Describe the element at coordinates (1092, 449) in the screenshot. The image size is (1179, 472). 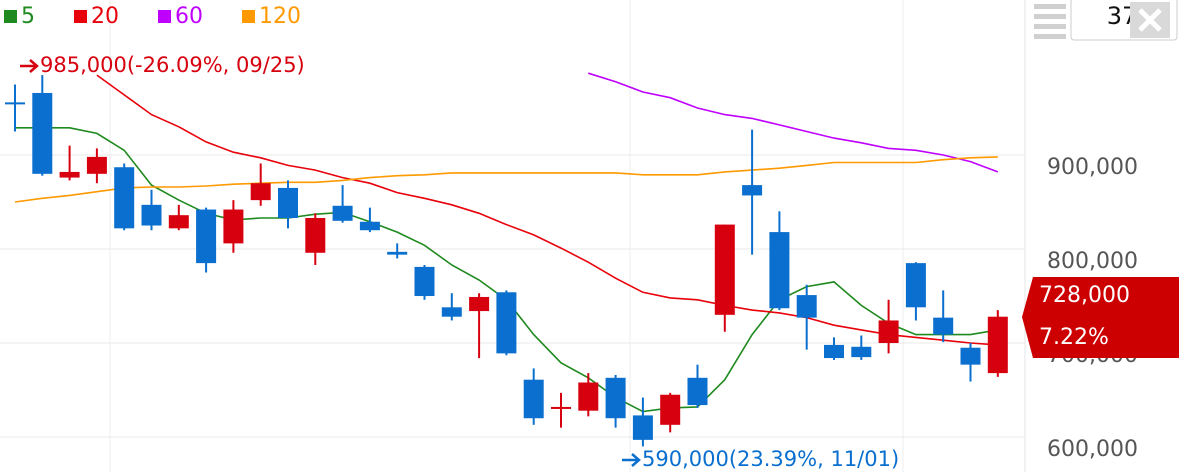
I see `y-tick-label: 600,000` at that location.